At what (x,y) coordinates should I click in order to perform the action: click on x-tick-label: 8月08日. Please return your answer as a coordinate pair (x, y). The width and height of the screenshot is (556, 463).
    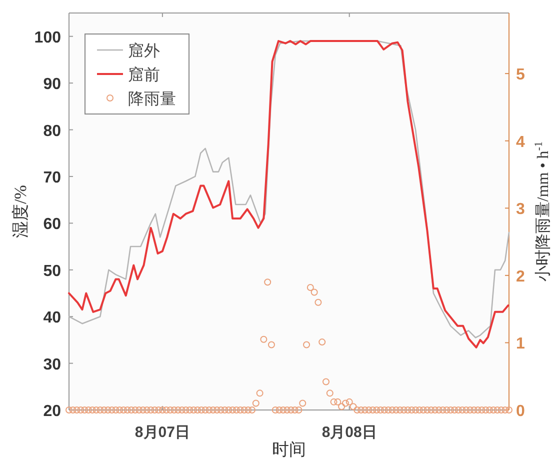
    Looking at the image, I should click on (349, 432).